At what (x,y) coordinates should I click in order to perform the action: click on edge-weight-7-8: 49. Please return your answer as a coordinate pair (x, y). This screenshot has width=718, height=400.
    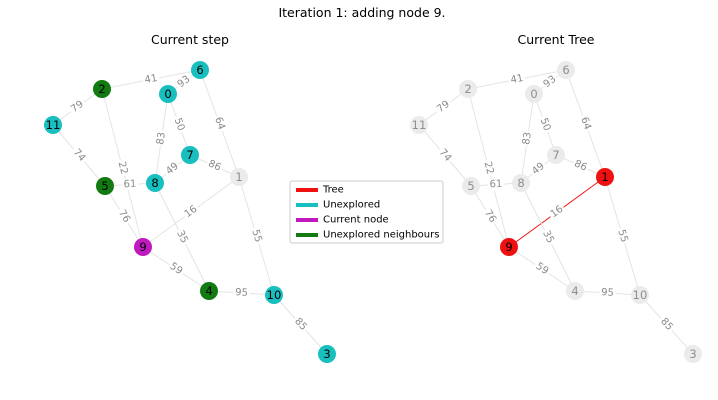
    Looking at the image, I should click on (172, 169).